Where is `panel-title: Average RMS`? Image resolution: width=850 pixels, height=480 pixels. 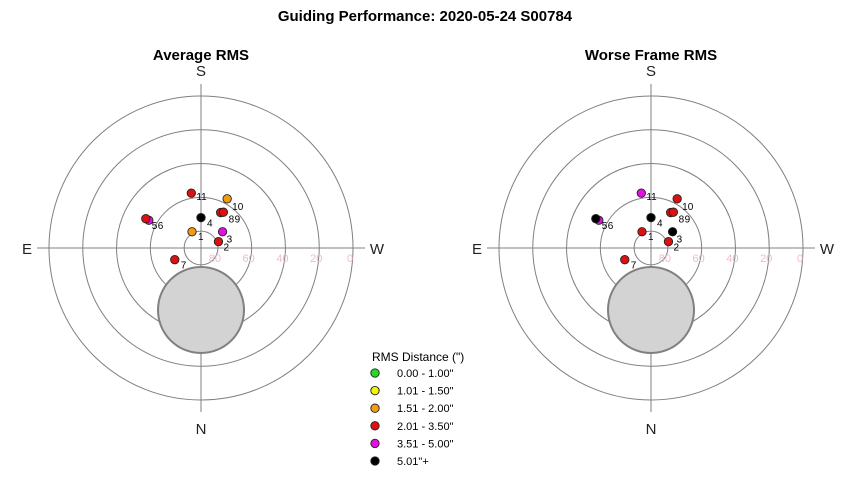 panel-title: Average RMS is located at coordinates (201, 55).